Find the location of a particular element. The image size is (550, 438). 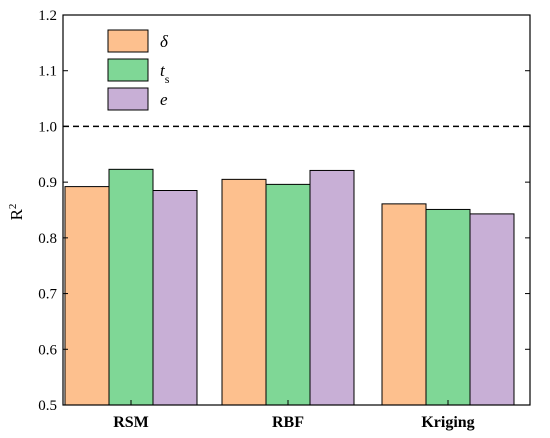

y-tick-label: 0.9 is located at coordinates (47, 183).